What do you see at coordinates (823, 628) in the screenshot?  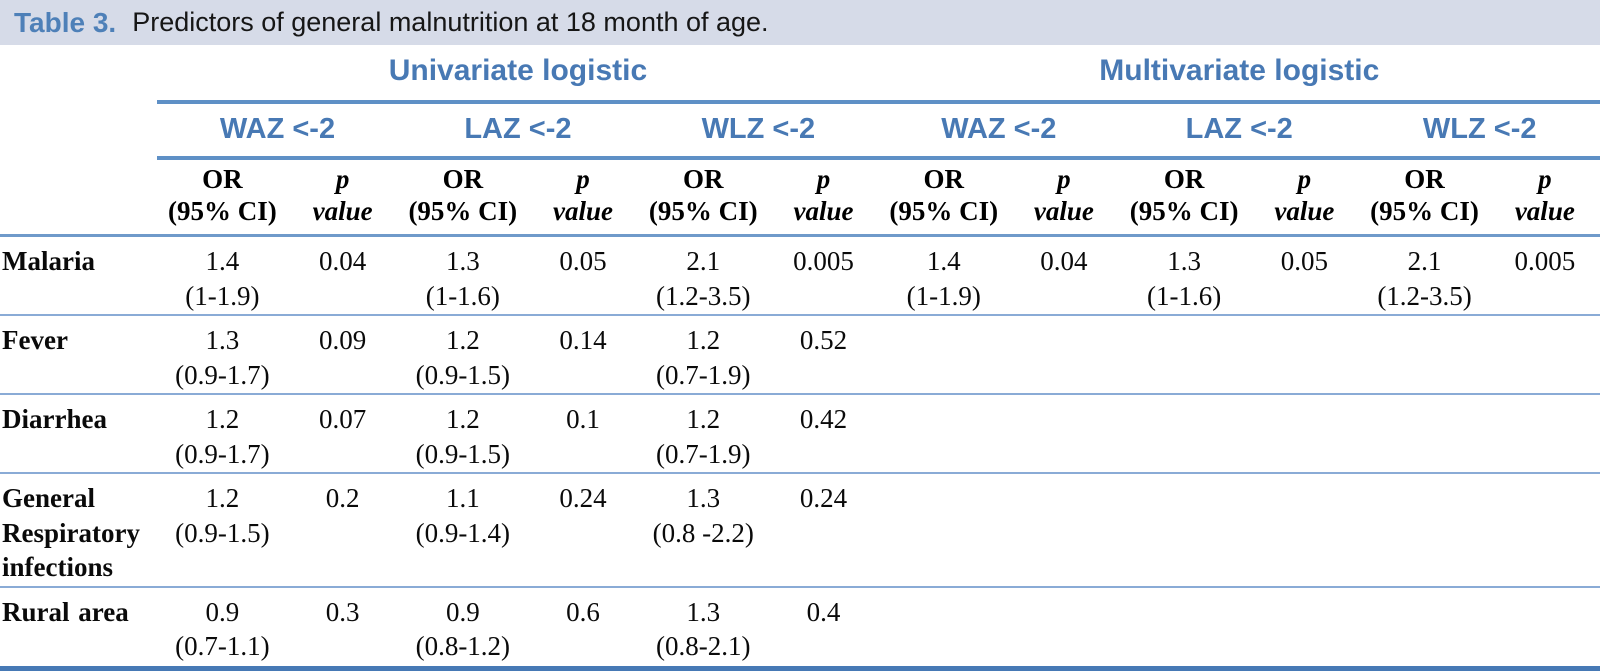 I see `p-cell: 0.4` at bounding box center [823, 628].